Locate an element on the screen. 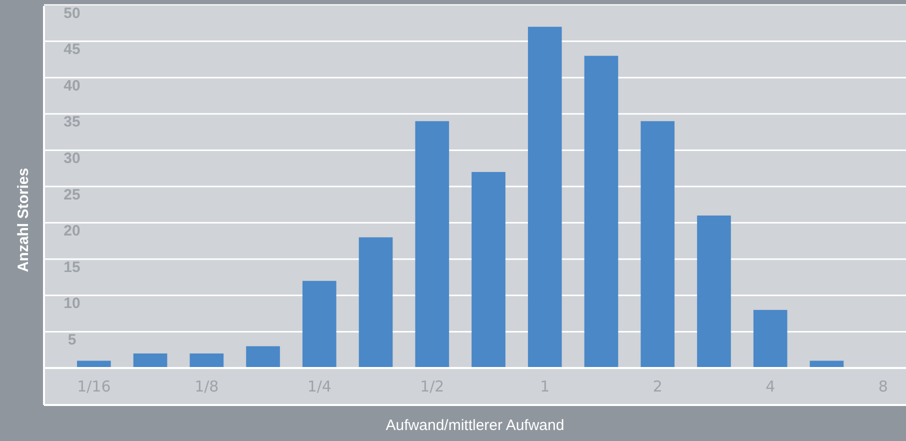 Image resolution: width=906 pixels, height=441 pixels. x-axis-title: Aufwand/mittlerer Aufwand is located at coordinates (475, 425).